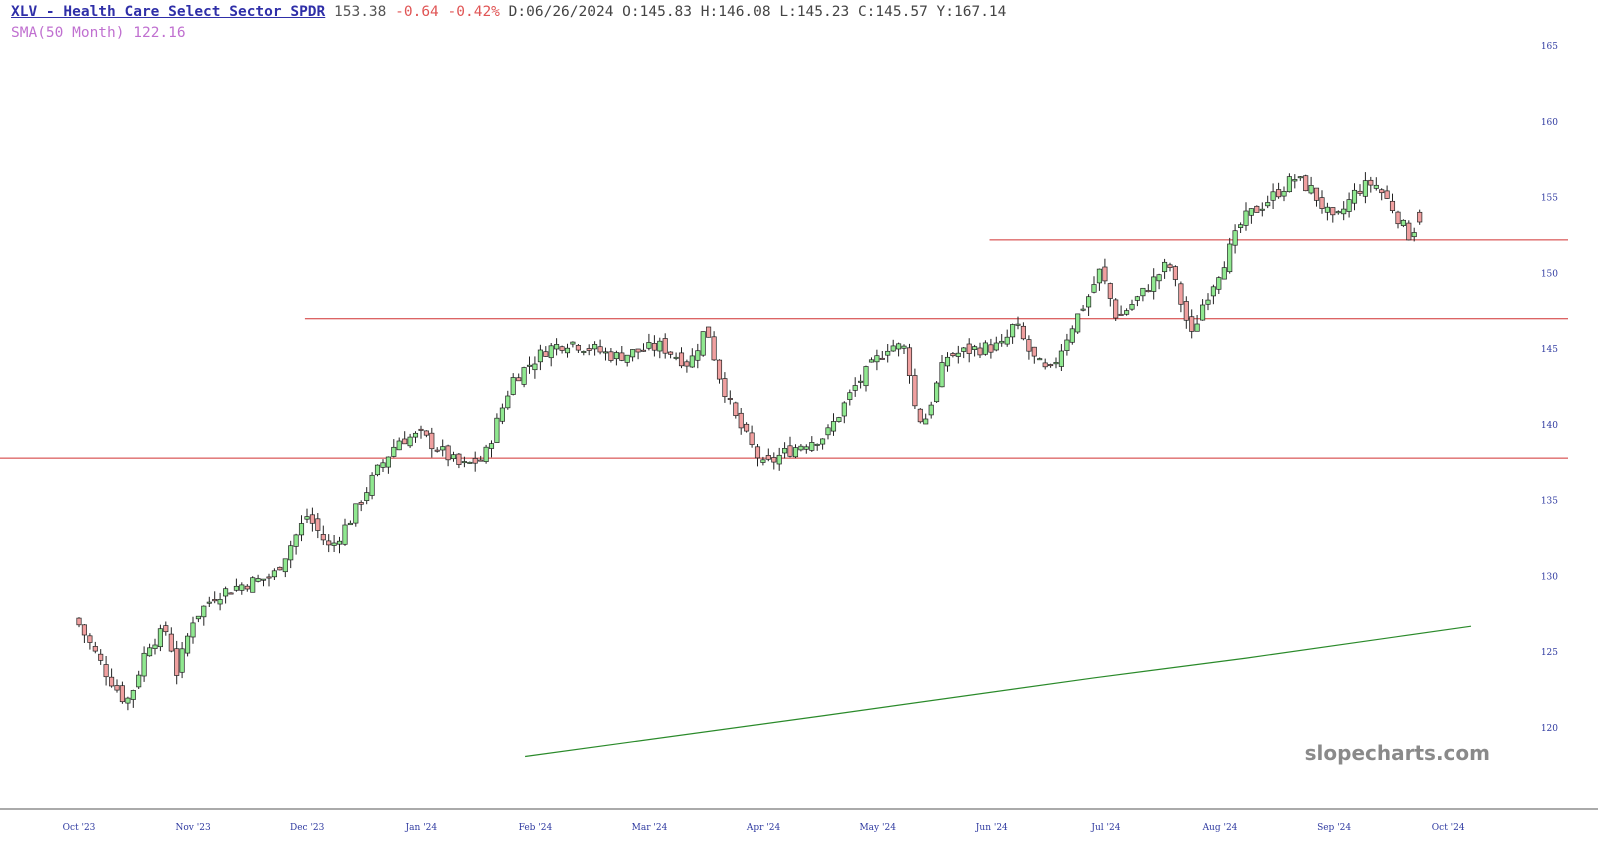  What do you see at coordinates (1448, 828) in the screenshot?
I see `x-tick-label: Oct '24` at bounding box center [1448, 828].